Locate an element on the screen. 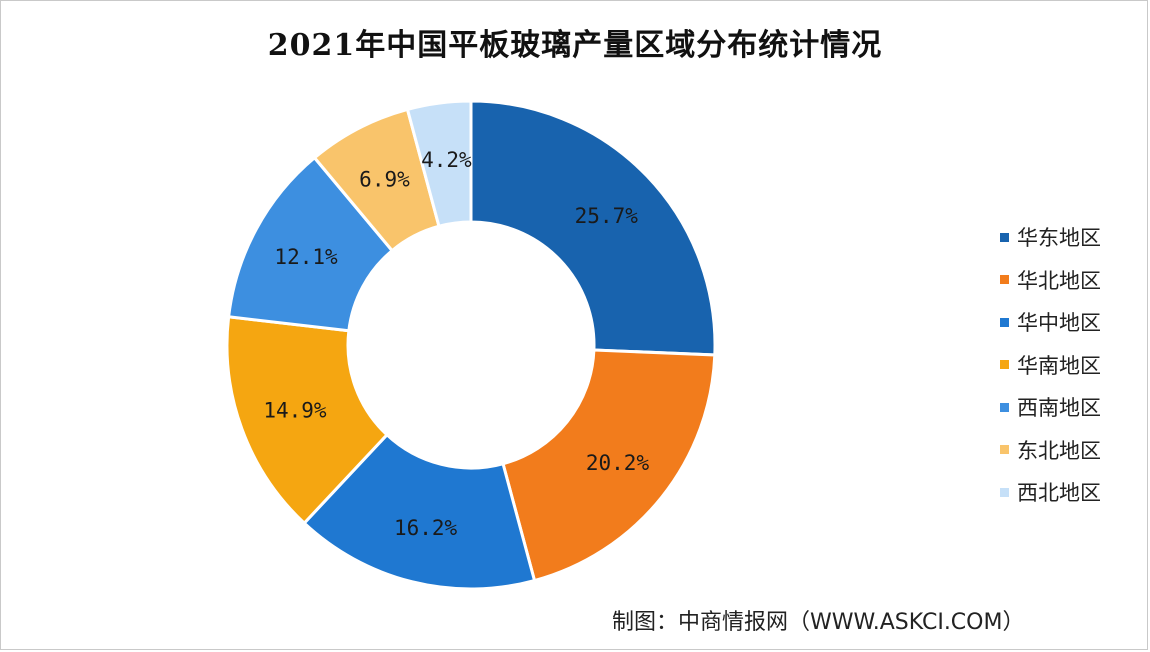 The width and height of the screenshot is (1150, 652). legend-item: 华东地区 is located at coordinates (1050, 237).